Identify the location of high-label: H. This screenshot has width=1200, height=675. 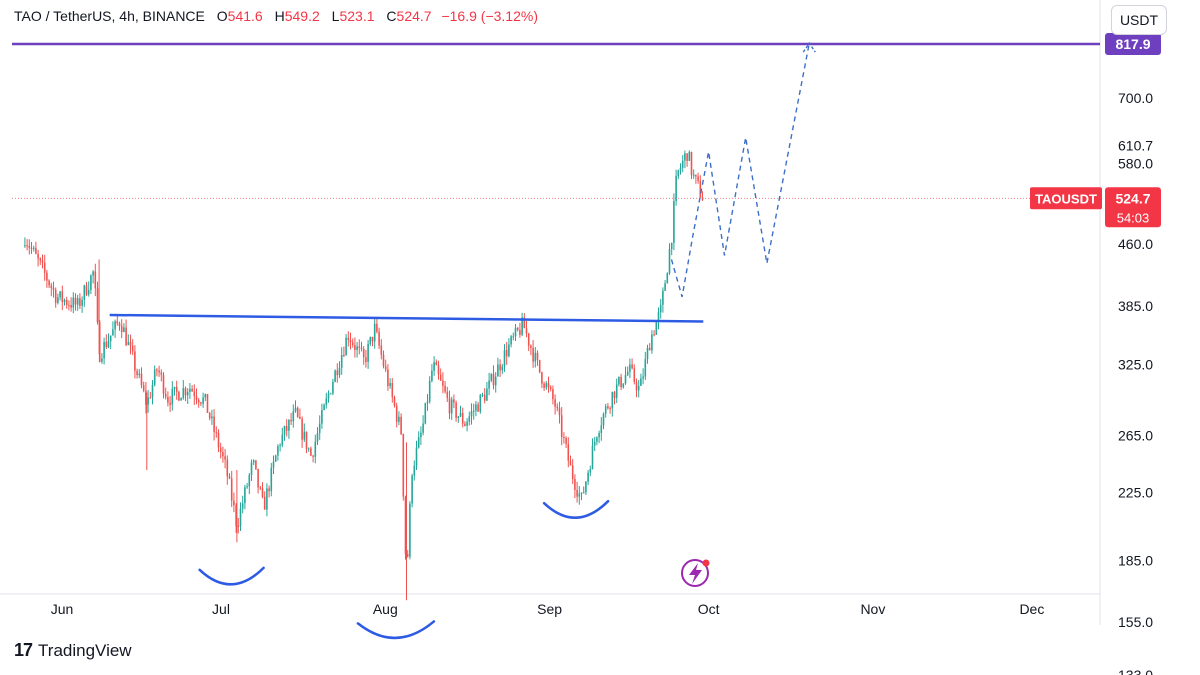
(279, 16).